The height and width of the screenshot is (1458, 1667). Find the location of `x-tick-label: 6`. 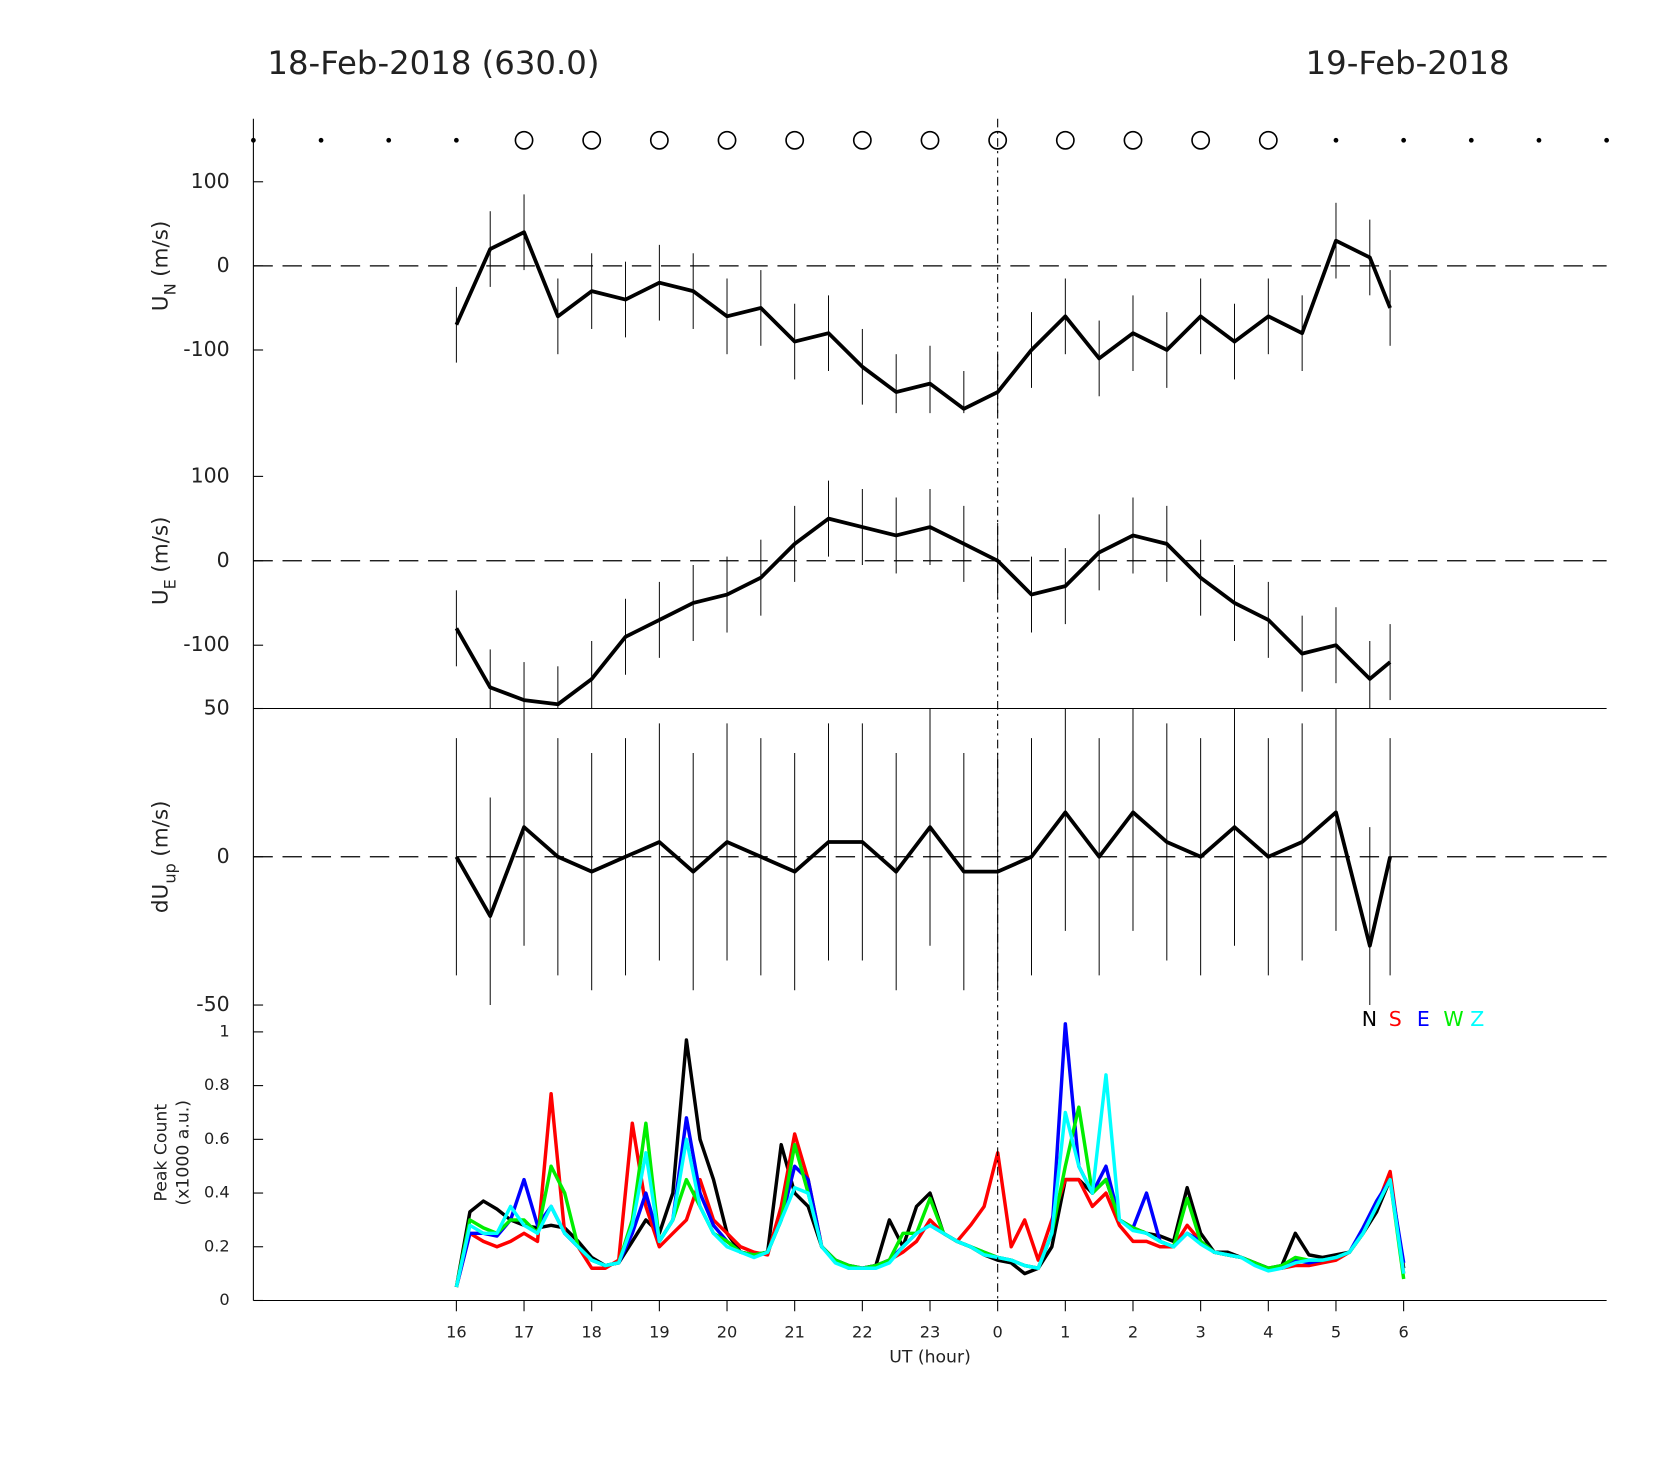

x-tick-label: 6 is located at coordinates (1403, 1331).